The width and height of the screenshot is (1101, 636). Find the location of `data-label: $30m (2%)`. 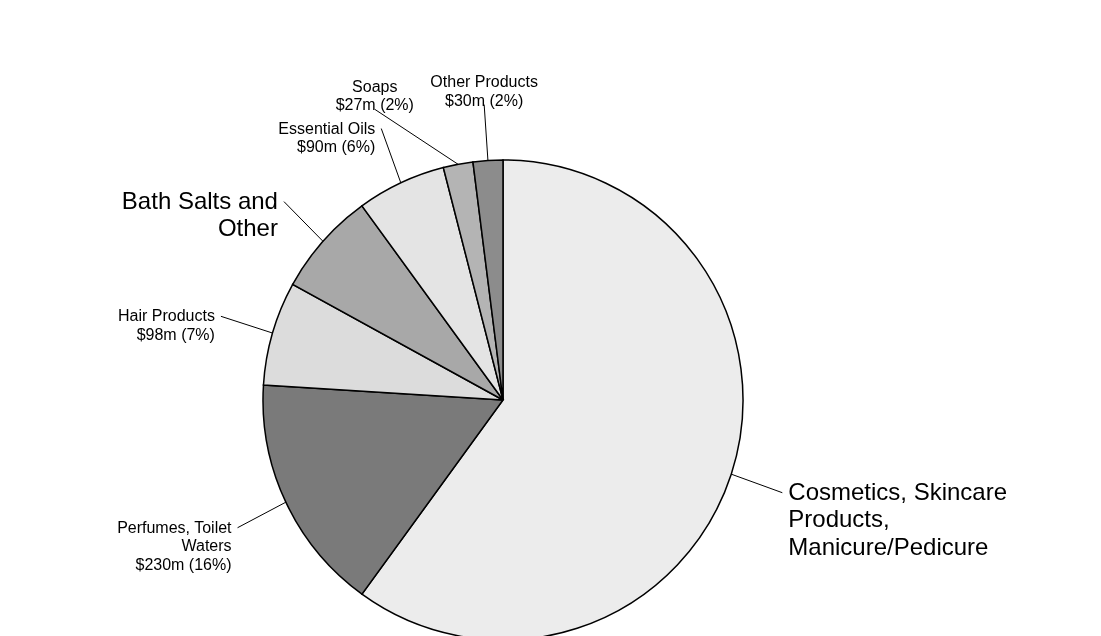

data-label: $30m (2%) is located at coordinates (484, 100).